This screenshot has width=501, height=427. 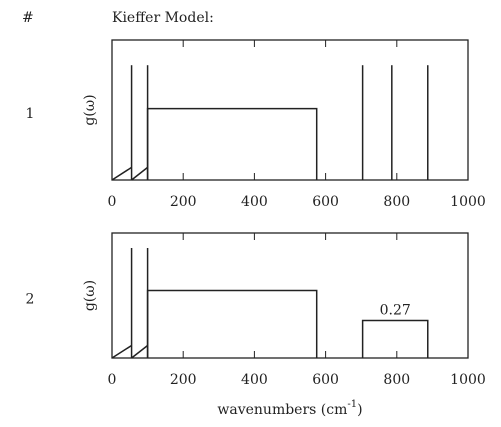 What do you see at coordinates (30, 114) in the screenshot?
I see `row-label: 1` at bounding box center [30, 114].